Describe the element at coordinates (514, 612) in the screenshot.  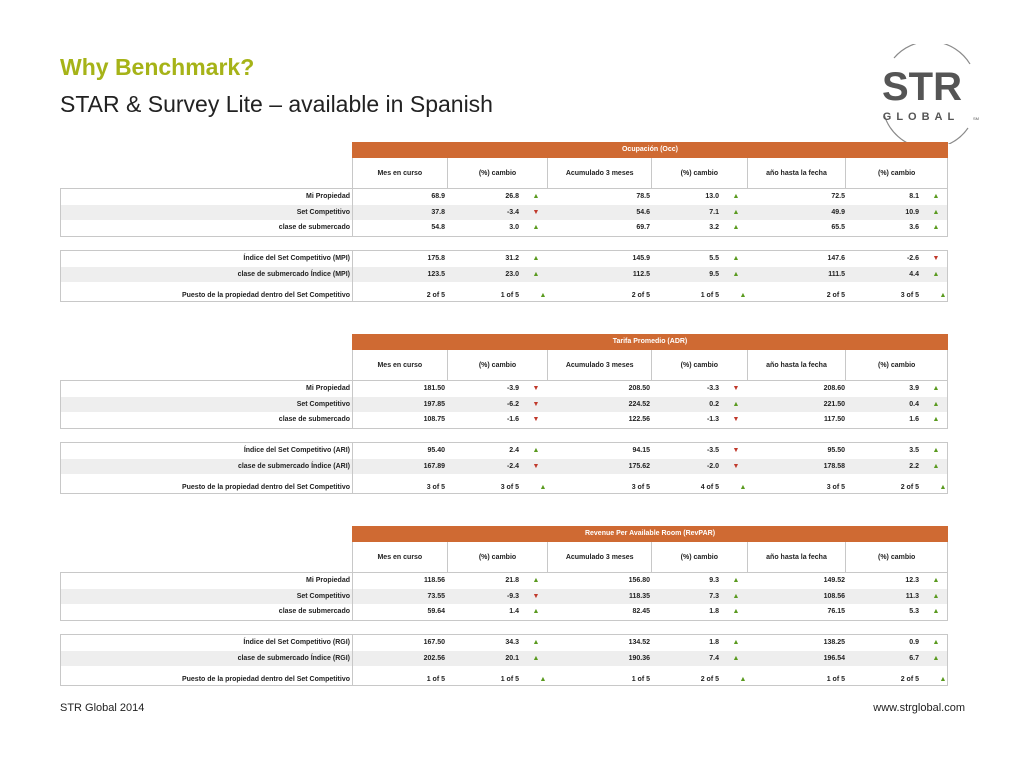
I see `change-value: 1.4` at that location.